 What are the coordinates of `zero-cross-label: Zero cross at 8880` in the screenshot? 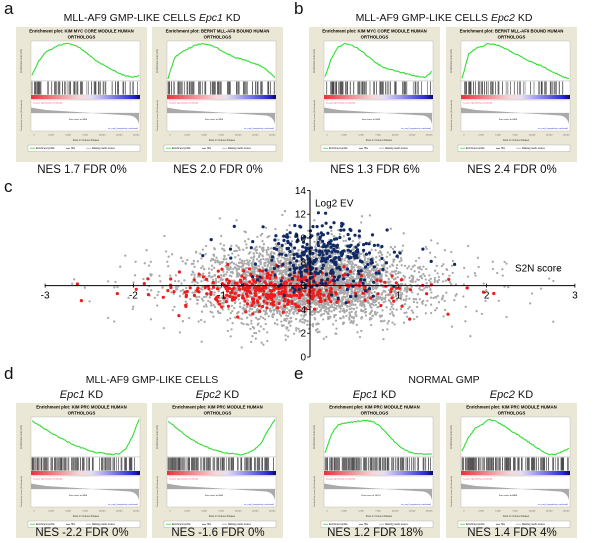 It's located at (508, 495).